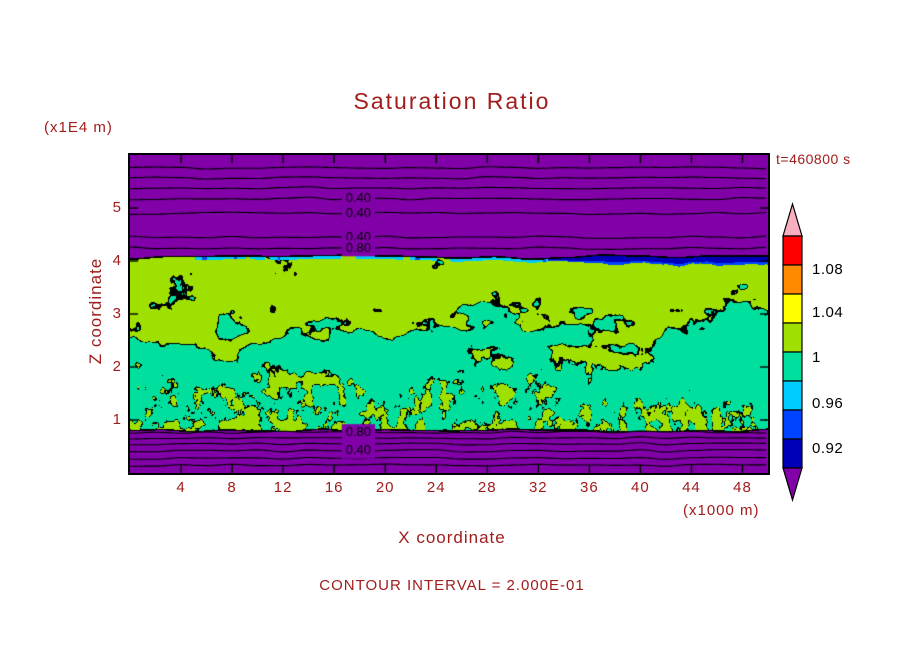 The image size is (904, 654). What do you see at coordinates (117, 419) in the screenshot?
I see `y-tick-label: 1` at bounding box center [117, 419].